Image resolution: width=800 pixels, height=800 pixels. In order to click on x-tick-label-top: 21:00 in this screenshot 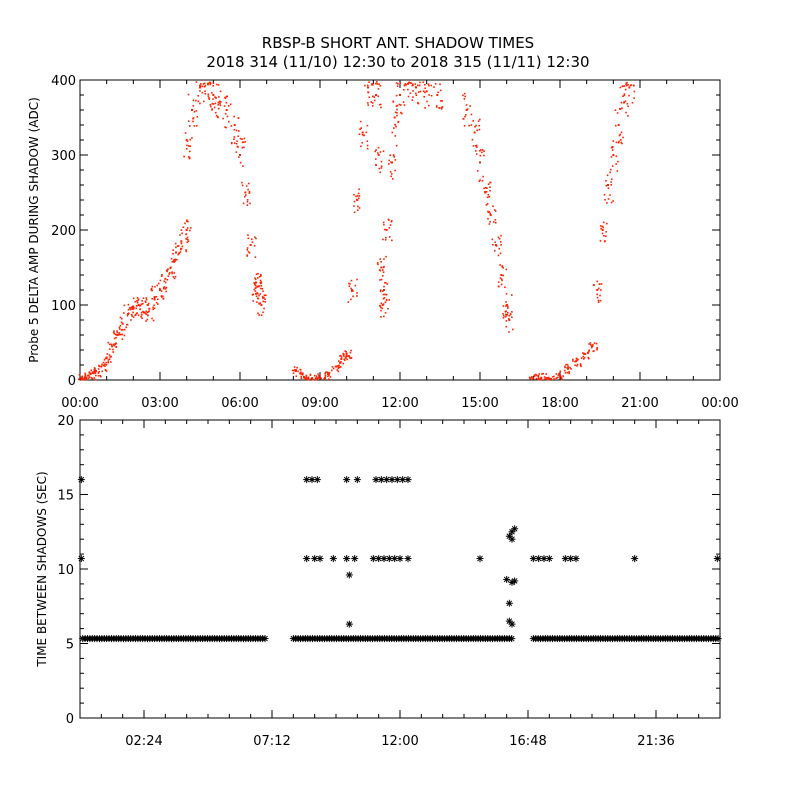, I will do `click(639, 403)`.